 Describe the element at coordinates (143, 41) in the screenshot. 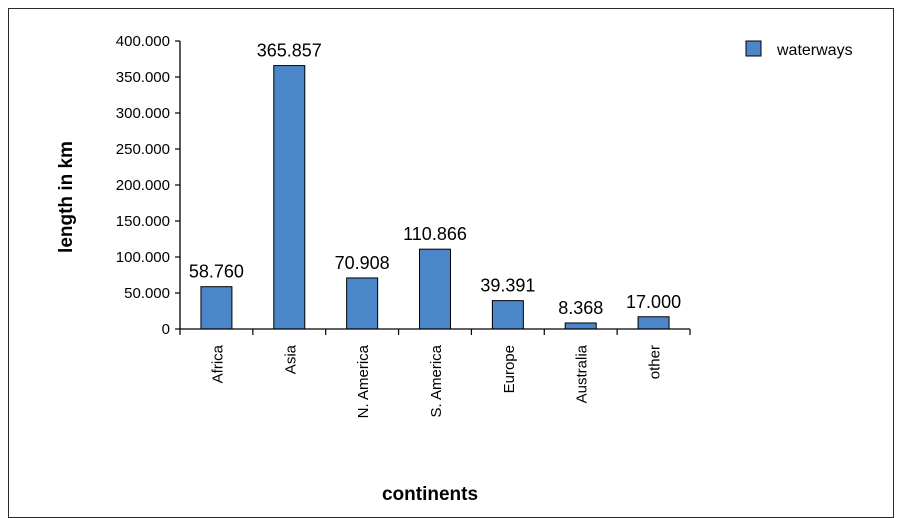

I see `y-tick-label: 400.000` at that location.